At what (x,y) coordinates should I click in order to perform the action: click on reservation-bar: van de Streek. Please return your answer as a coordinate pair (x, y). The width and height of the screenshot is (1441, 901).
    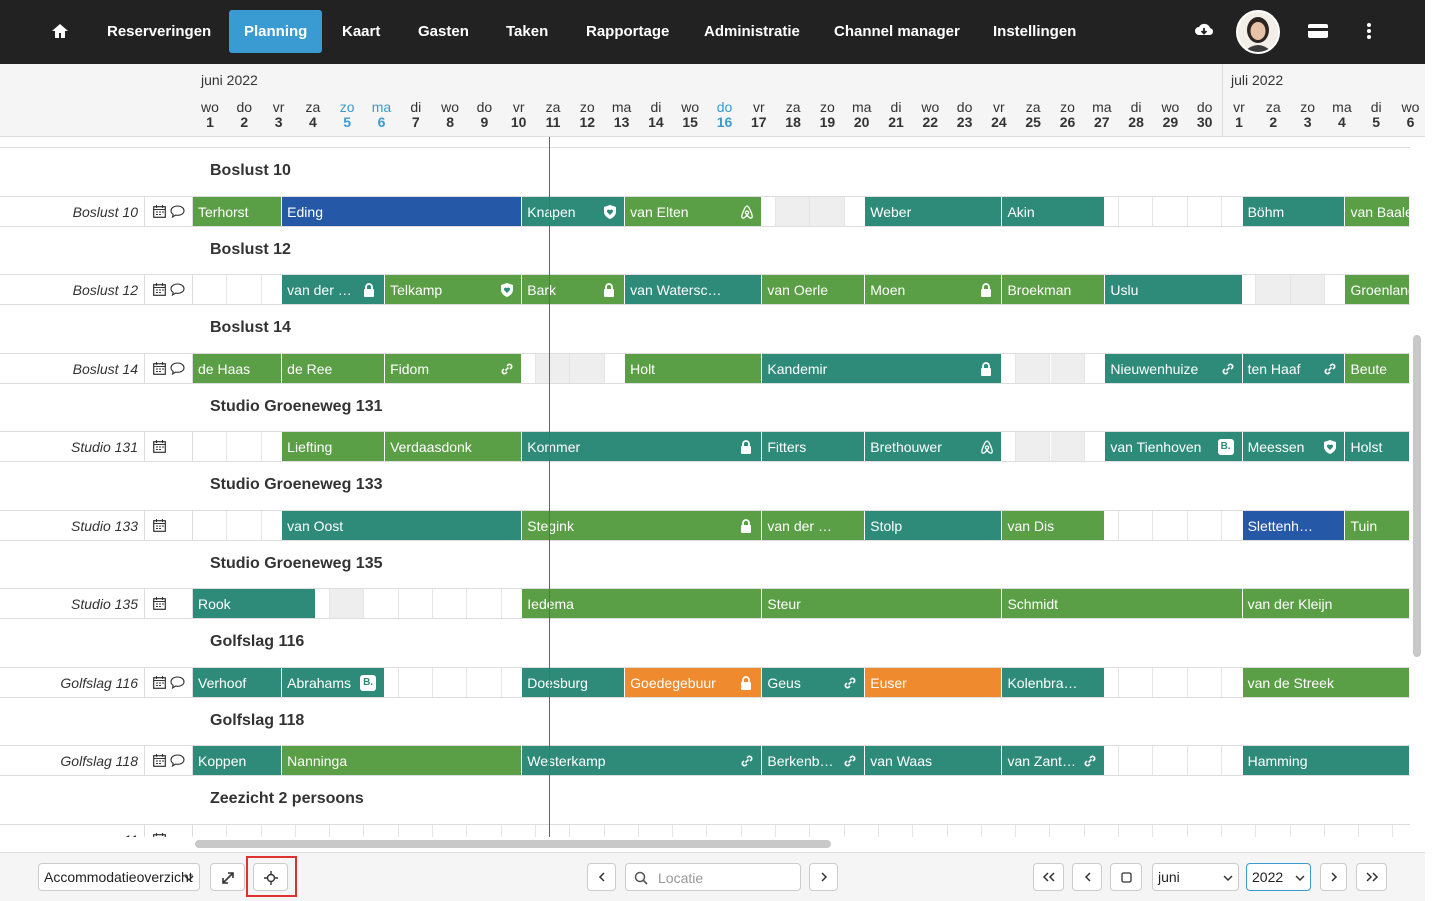
    Looking at the image, I should click on (1326, 682).